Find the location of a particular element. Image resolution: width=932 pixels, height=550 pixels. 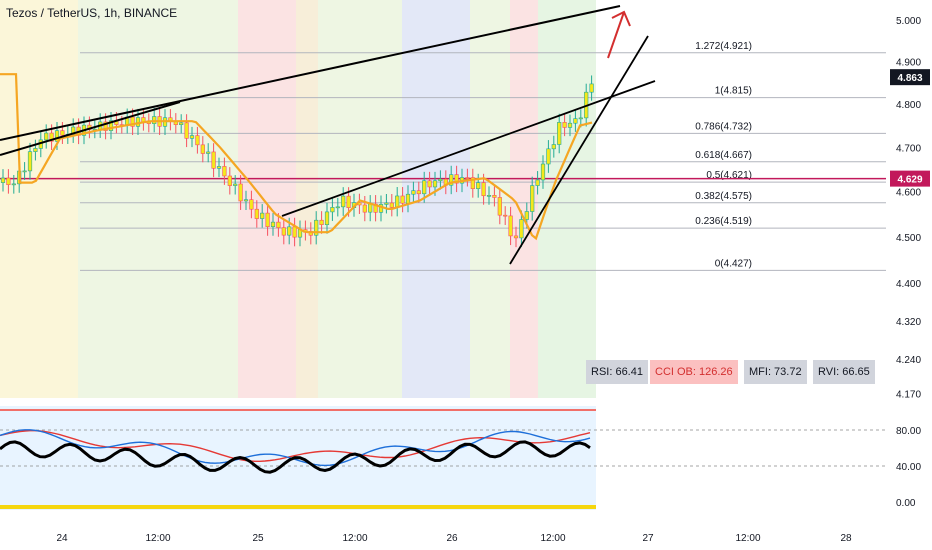

y-tick-0: 5.000 is located at coordinates (908, 21).